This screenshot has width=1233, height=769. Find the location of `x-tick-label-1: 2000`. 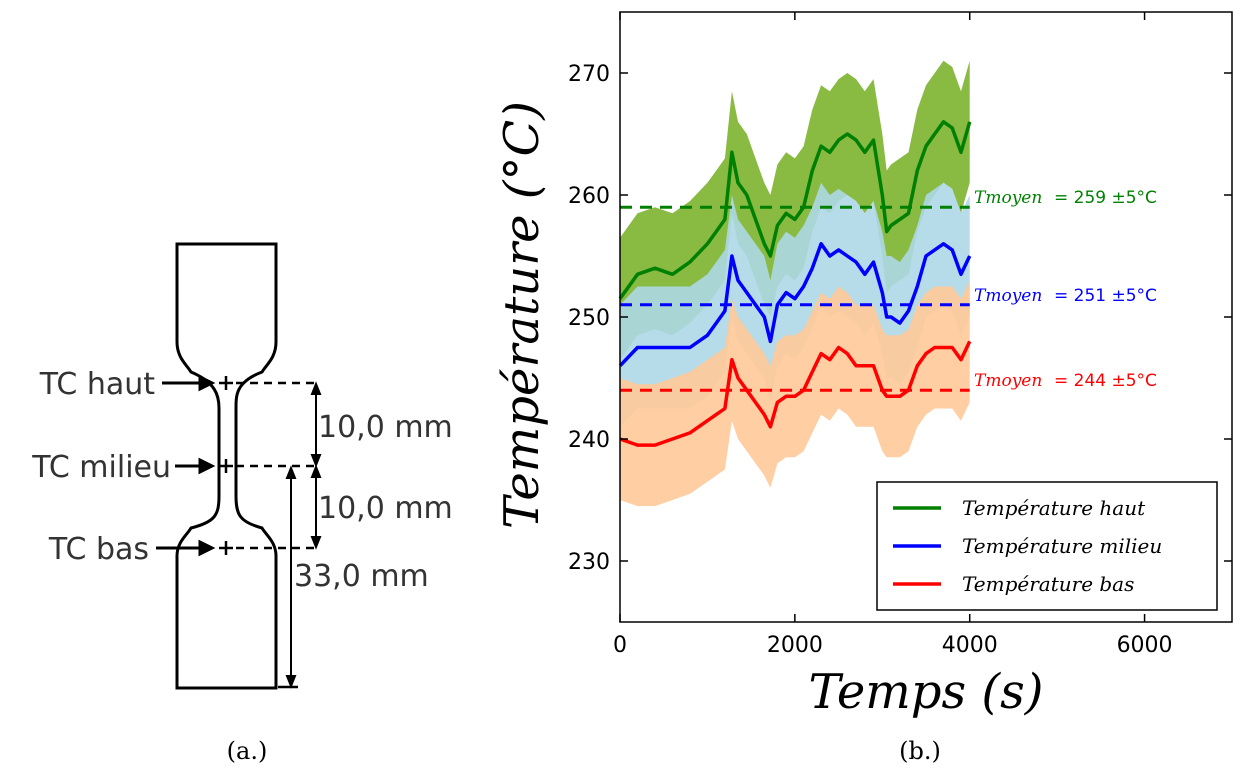

x-tick-label-1: 2000 is located at coordinates (795, 645).